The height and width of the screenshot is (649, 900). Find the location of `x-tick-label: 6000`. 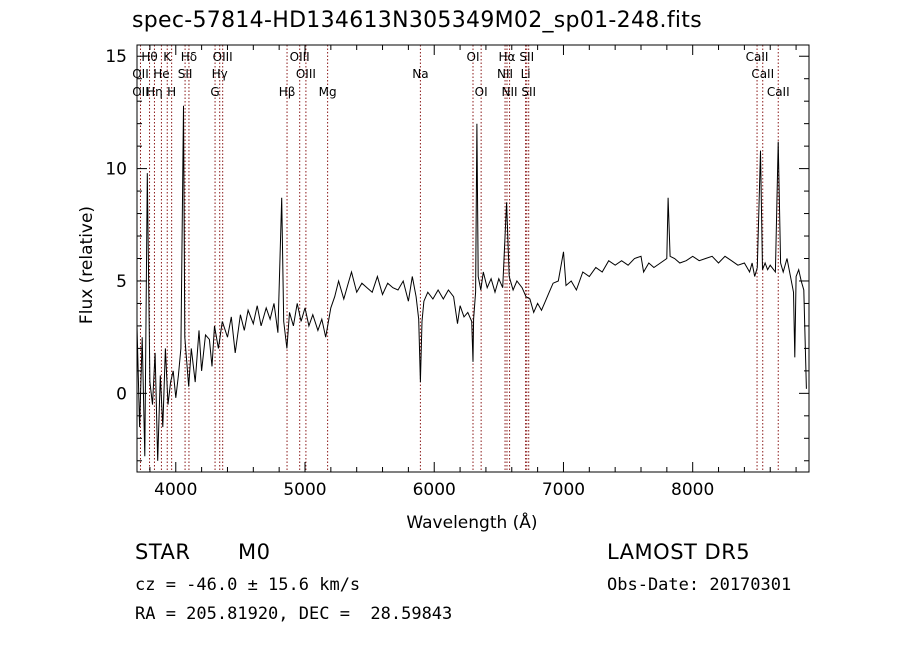

x-tick-label: 6000 is located at coordinates (434, 490).